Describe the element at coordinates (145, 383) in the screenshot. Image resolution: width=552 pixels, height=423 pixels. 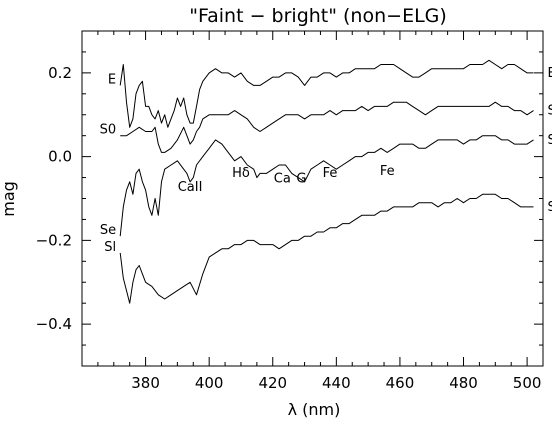
I see `x-tick-label: 380` at that location.